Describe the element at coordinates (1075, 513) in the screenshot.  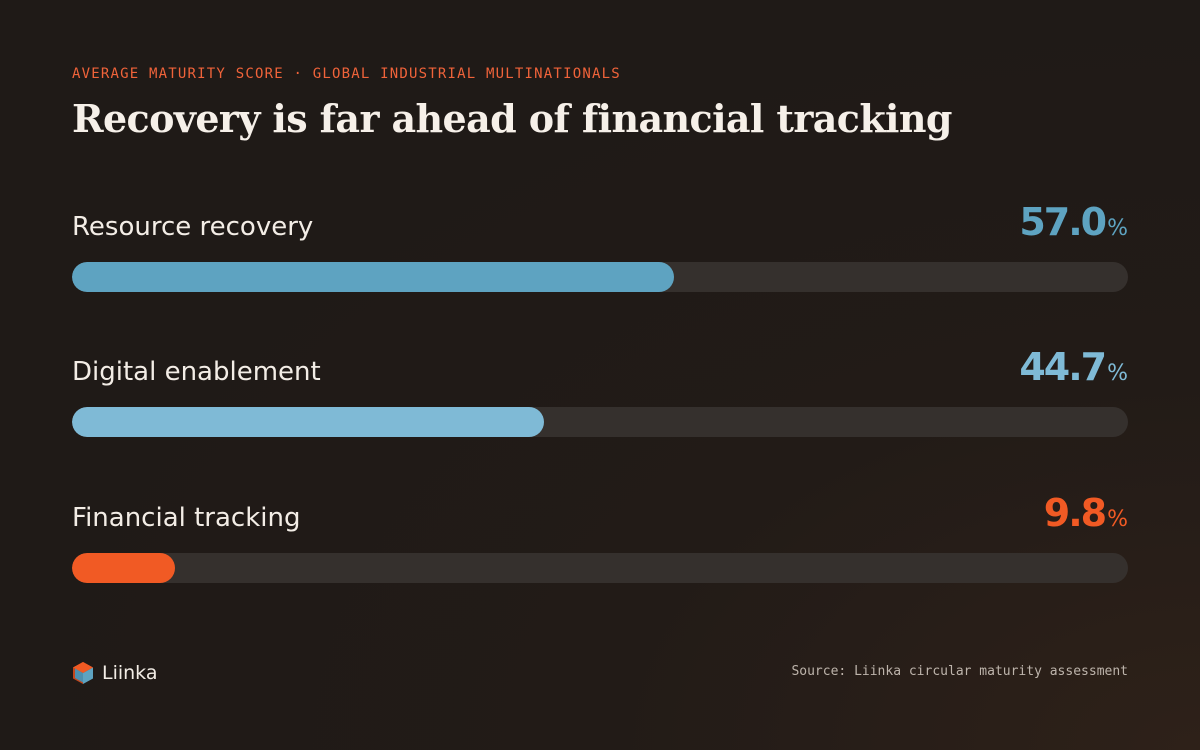
I see `value-number: 9.8` at that location.